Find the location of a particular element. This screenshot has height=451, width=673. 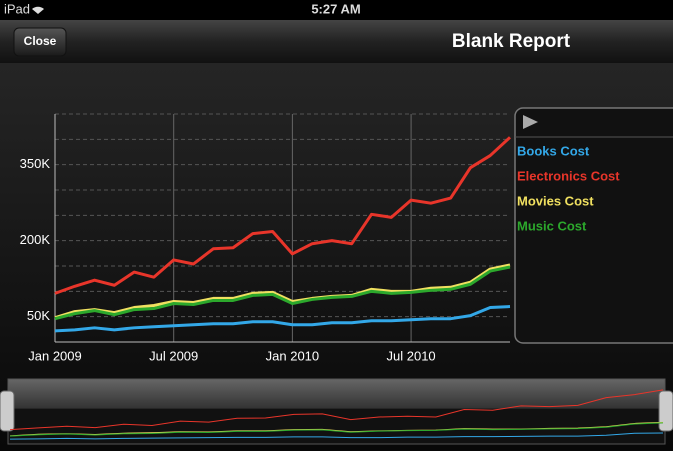

nav-title: Blank Report is located at coordinates (511, 41).